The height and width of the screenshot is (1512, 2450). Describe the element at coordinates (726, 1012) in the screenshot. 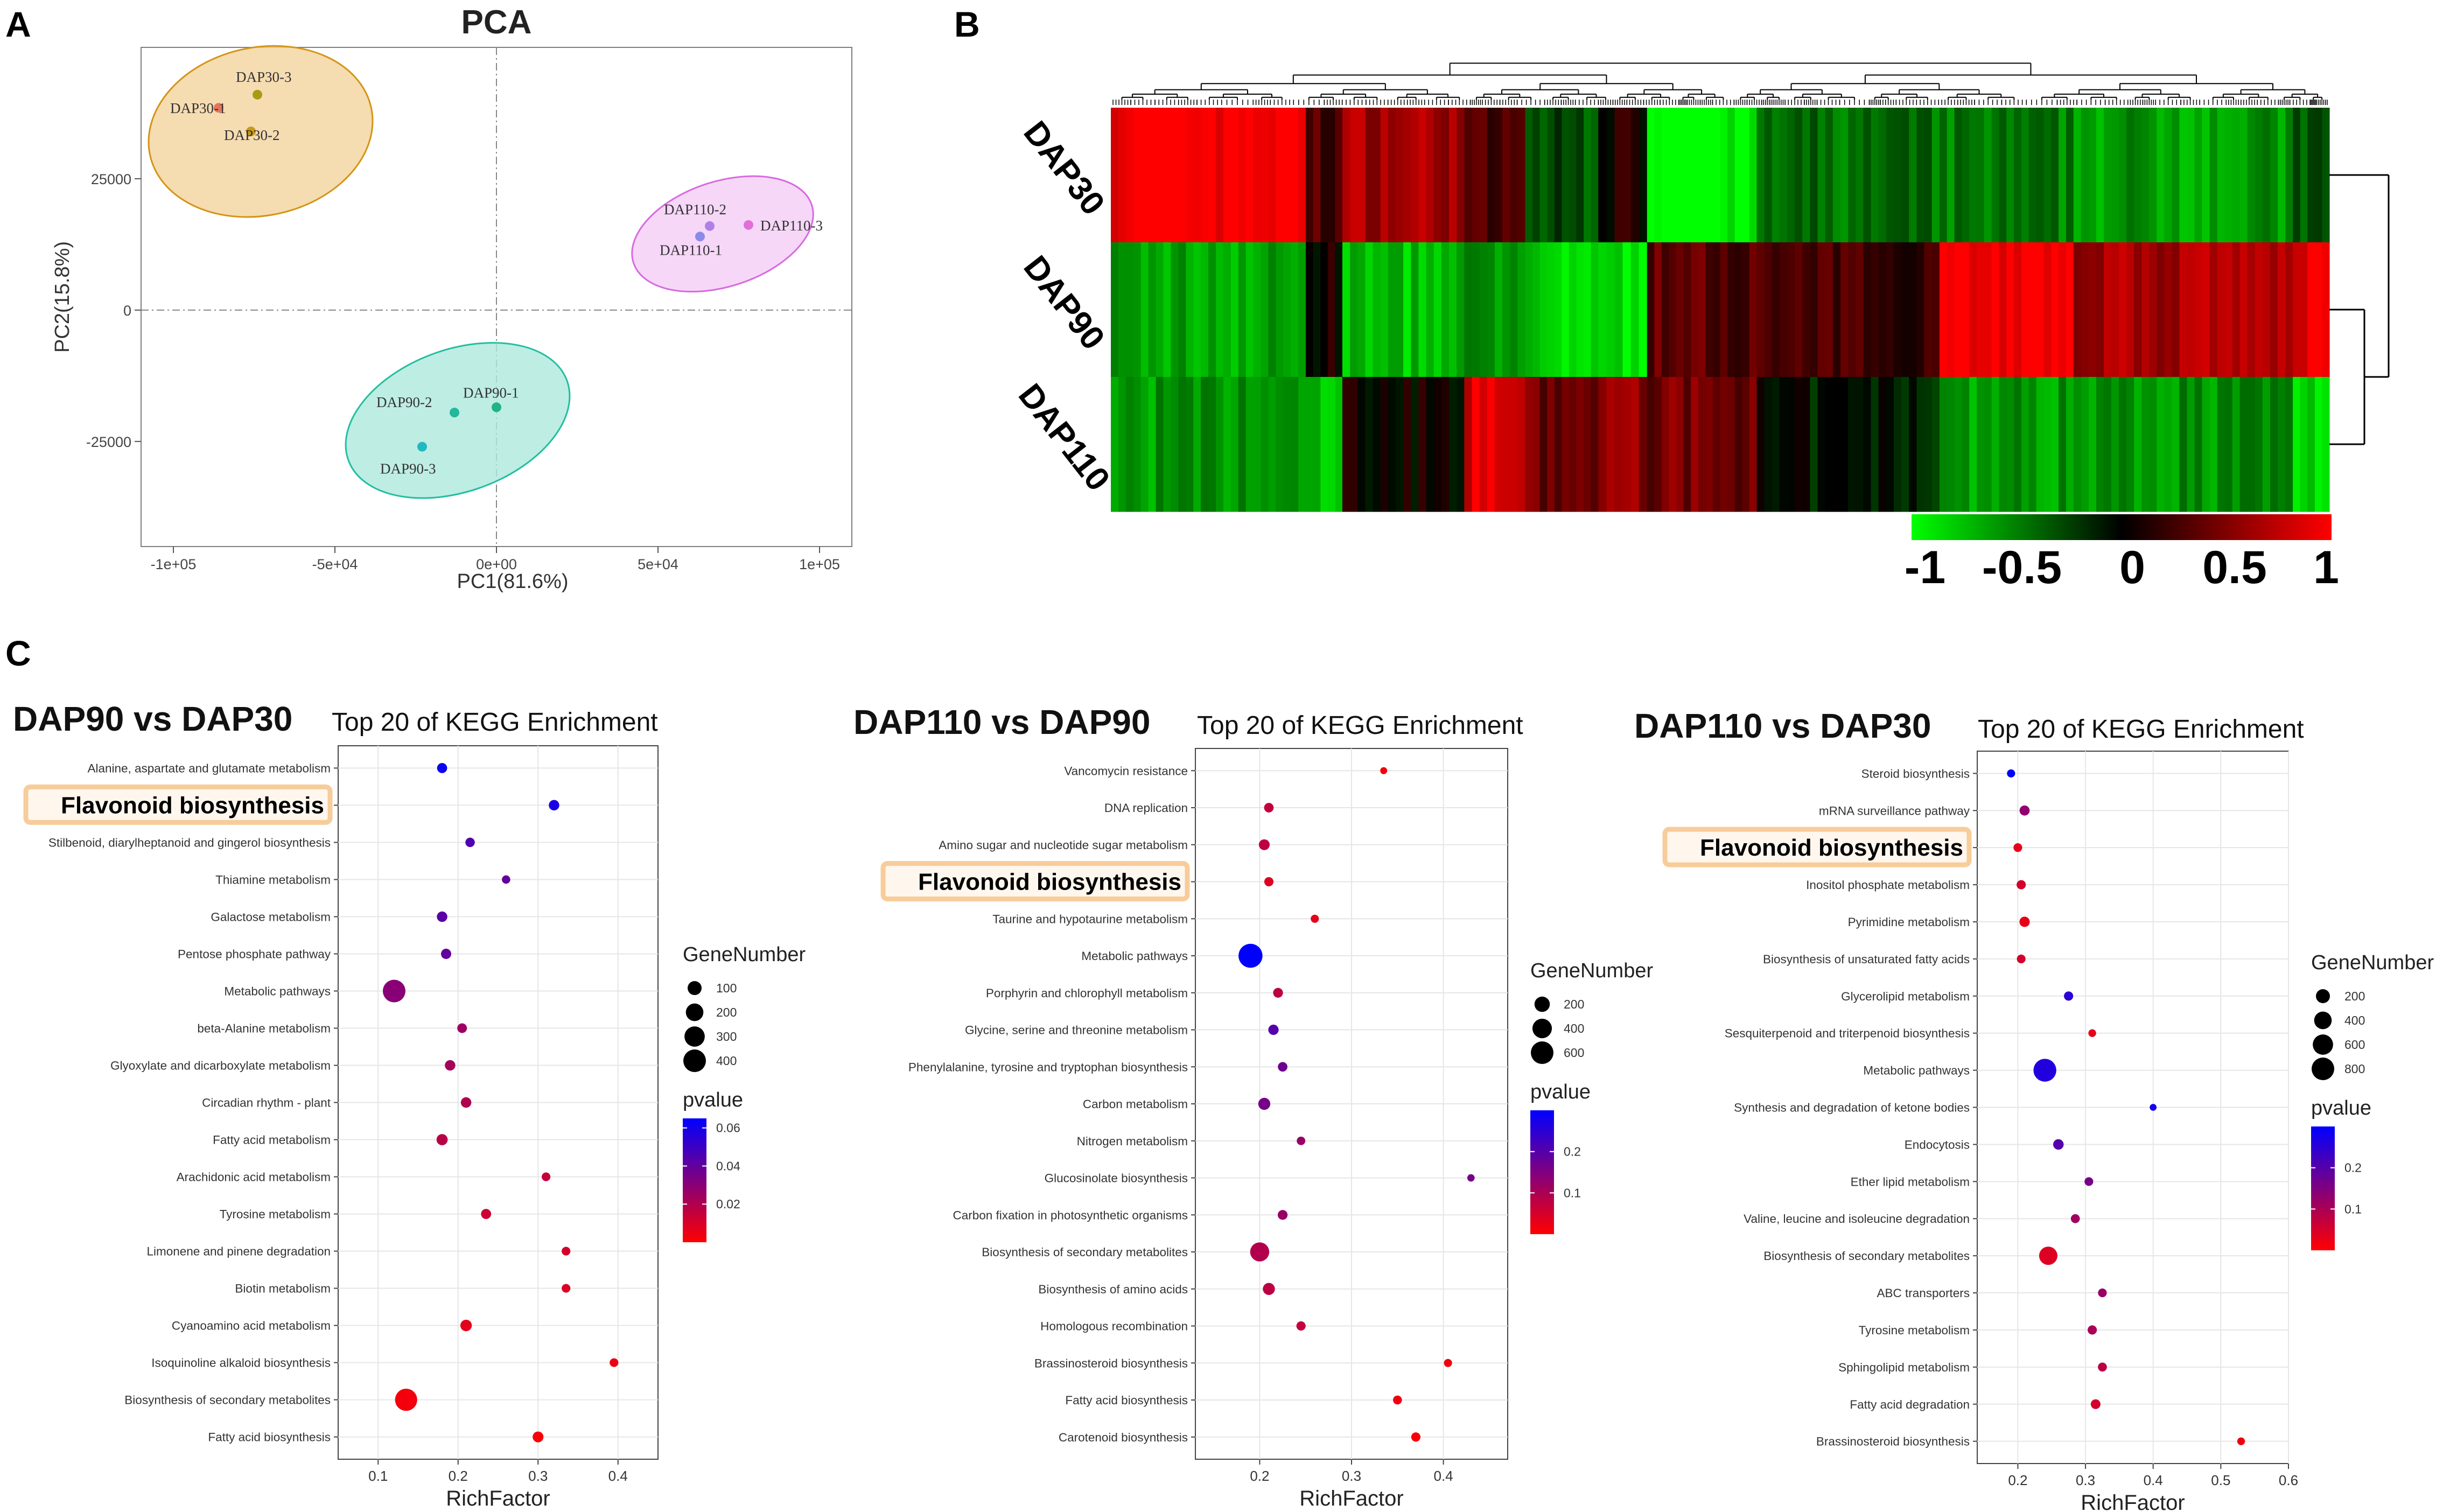

I see `kegg-size-legend-label: 200` at that location.